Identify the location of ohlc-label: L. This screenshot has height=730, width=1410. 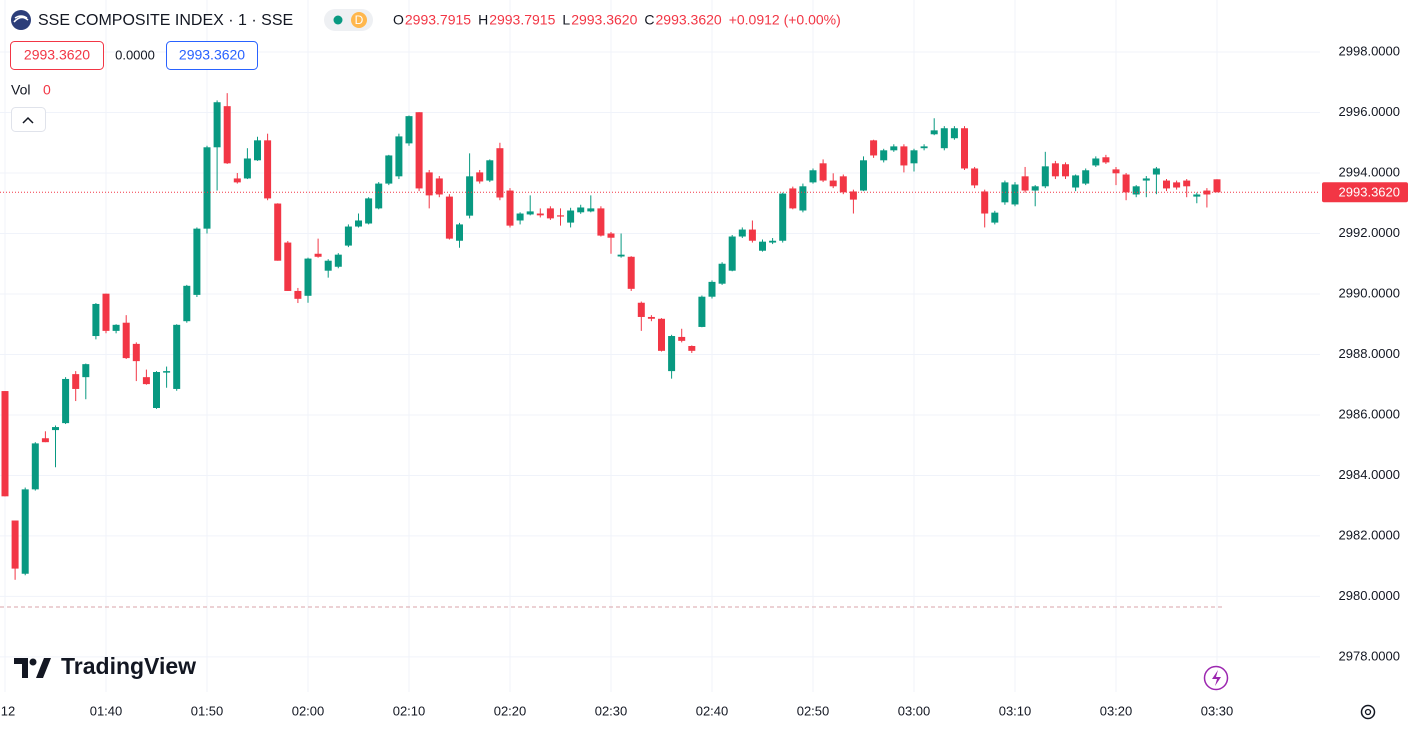
(566, 20).